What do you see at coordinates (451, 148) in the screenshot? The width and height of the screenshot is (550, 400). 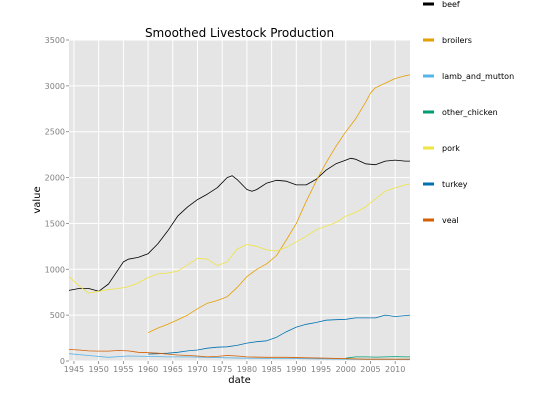 I see `legend-label-pork: pork` at bounding box center [451, 148].